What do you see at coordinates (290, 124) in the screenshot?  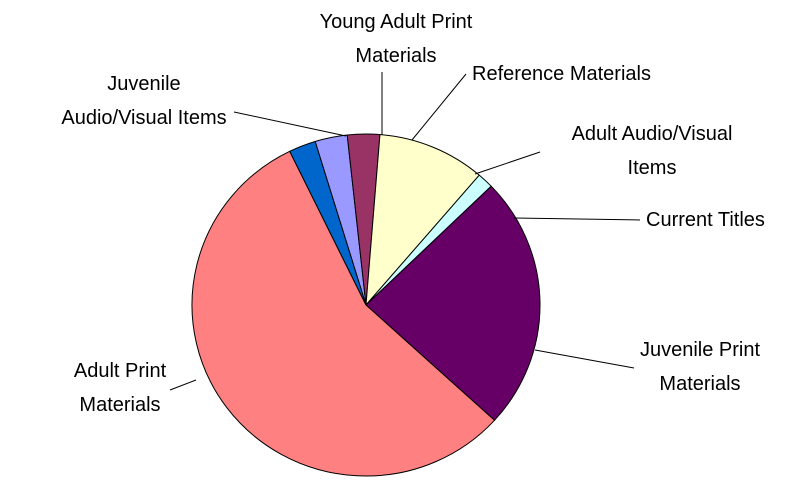 I see `leader-line-juvenile-audio-visual-items` at bounding box center [290, 124].